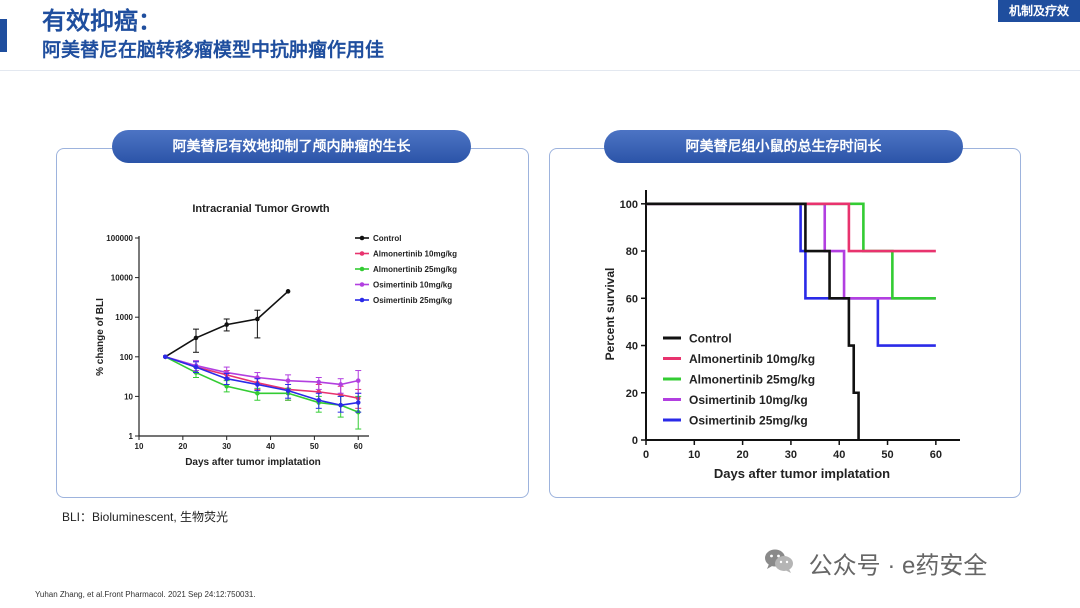 The width and height of the screenshot is (1080, 608). I want to click on survival-curve-osimertinib-25mg-kg, so click(791, 274).